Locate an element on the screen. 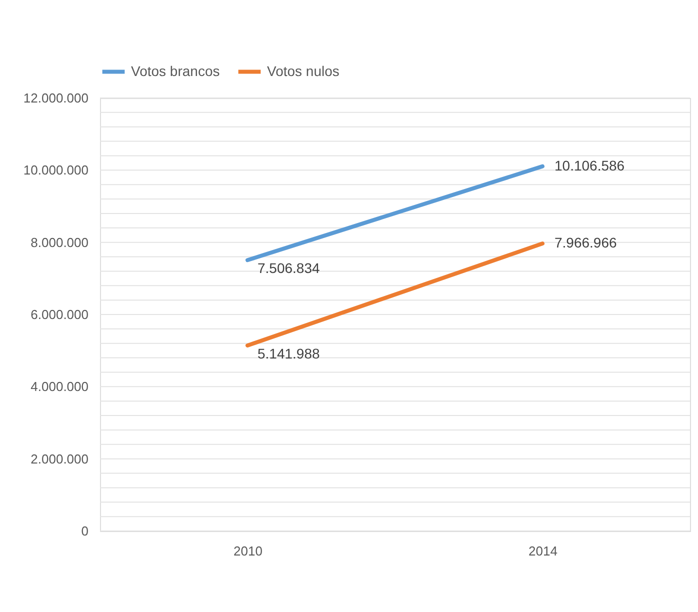 This screenshot has height=612, width=698. y-tick-label: 12.000.000 is located at coordinates (55, 98).